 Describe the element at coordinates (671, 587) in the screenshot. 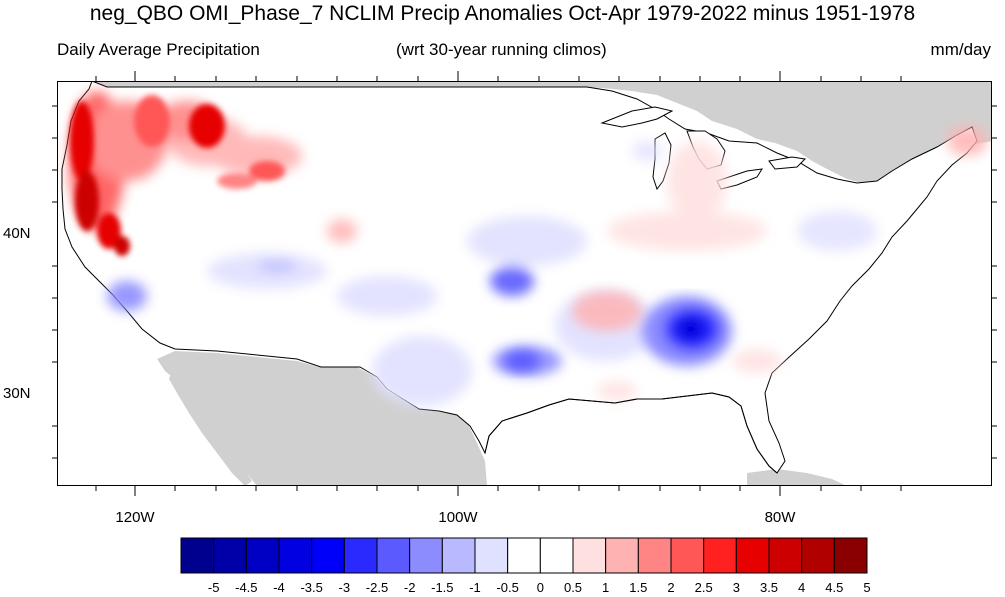

I see `colorbar-tick-label: 2` at that location.